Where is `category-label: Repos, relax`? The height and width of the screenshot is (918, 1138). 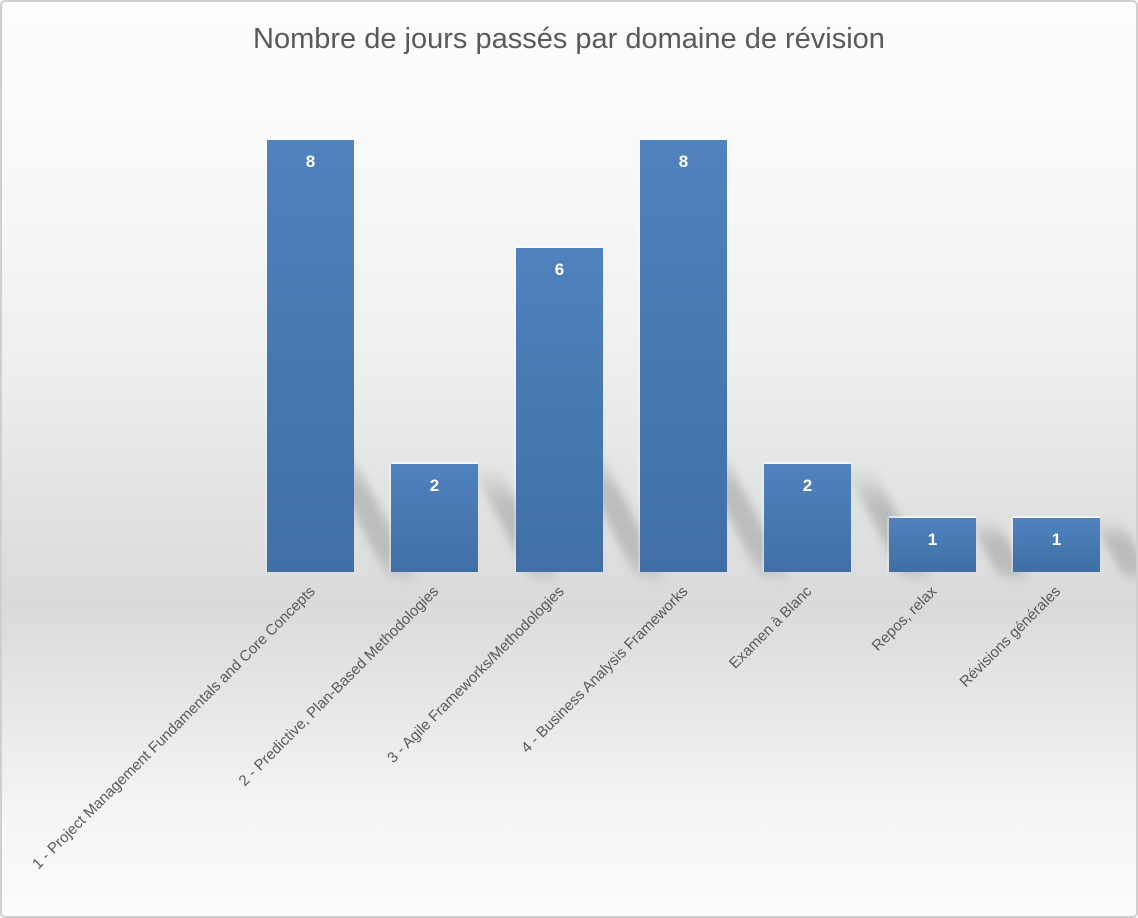 category-label: Repos, relax is located at coordinates (904, 619).